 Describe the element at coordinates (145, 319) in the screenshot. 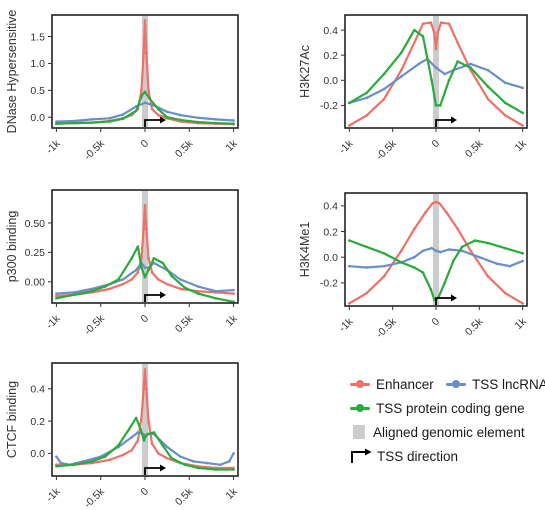

I see `panel-p300-binding-xtick-label: 0` at that location.